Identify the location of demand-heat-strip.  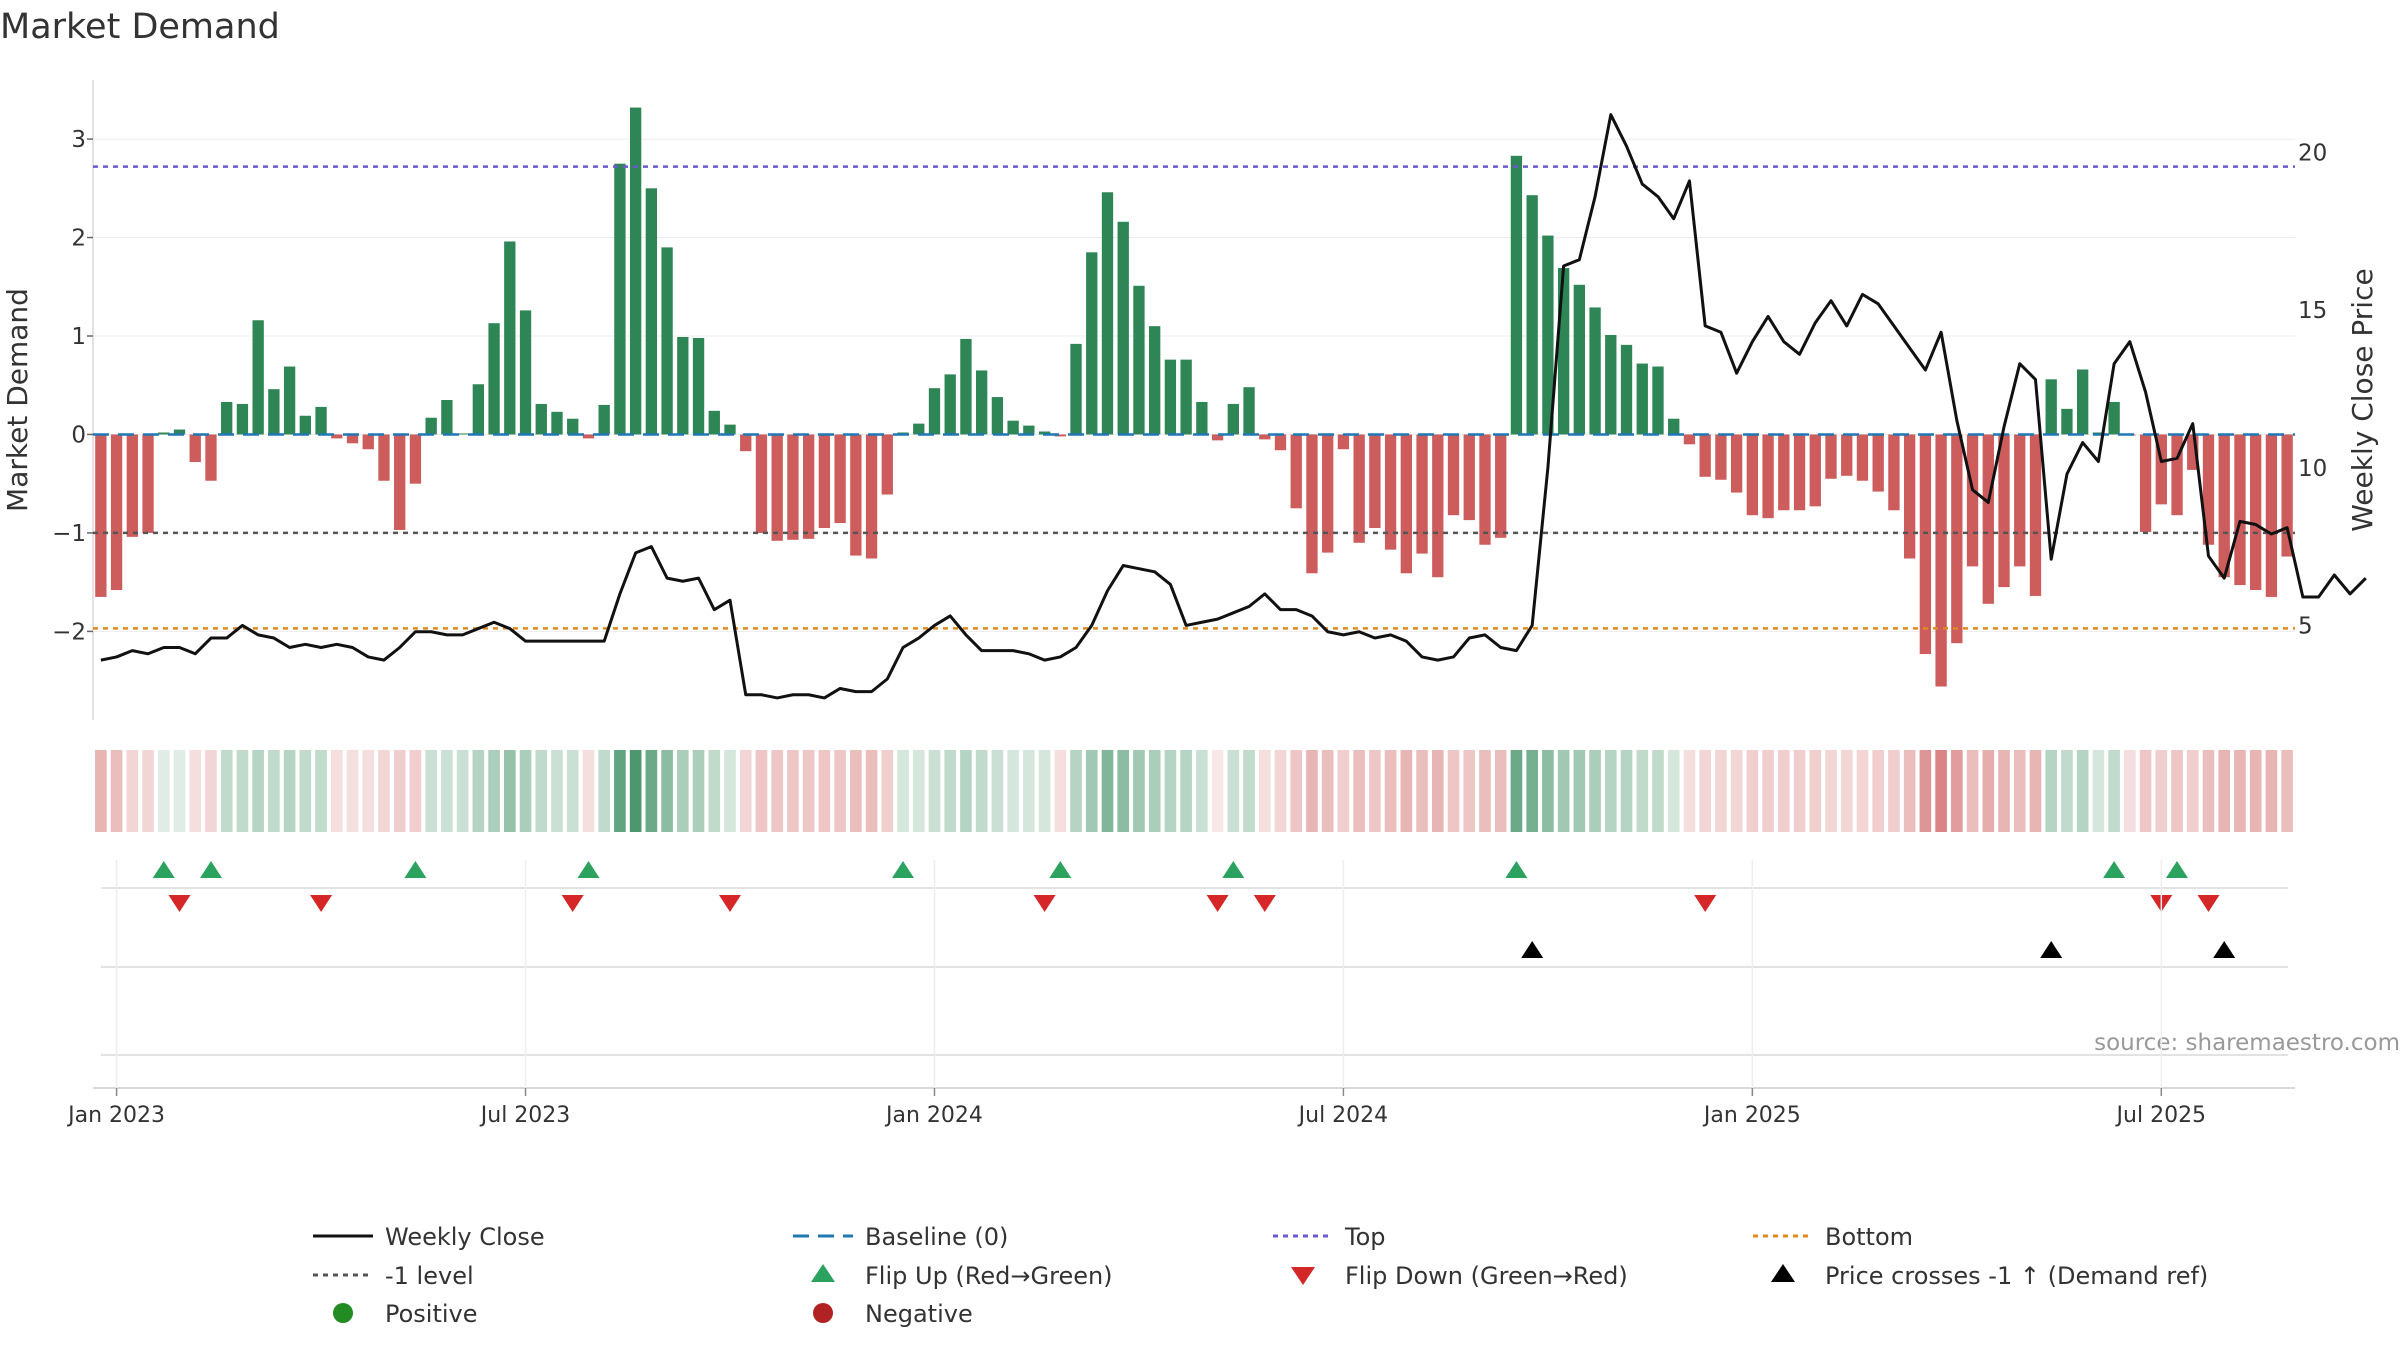
(1194, 791).